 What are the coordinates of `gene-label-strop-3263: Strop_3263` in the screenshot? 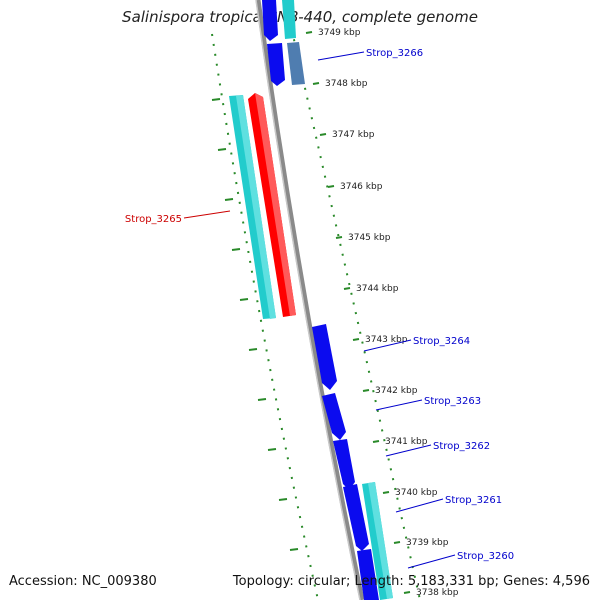 It's located at (452, 401).